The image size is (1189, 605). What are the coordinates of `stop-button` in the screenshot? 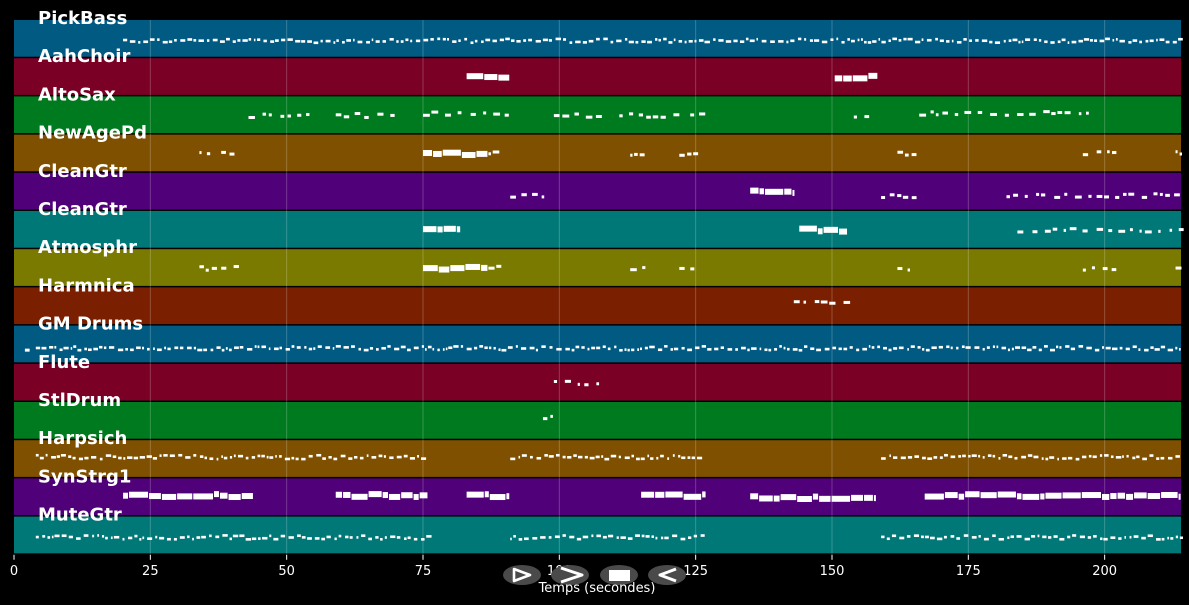 It's located at (619, 575).